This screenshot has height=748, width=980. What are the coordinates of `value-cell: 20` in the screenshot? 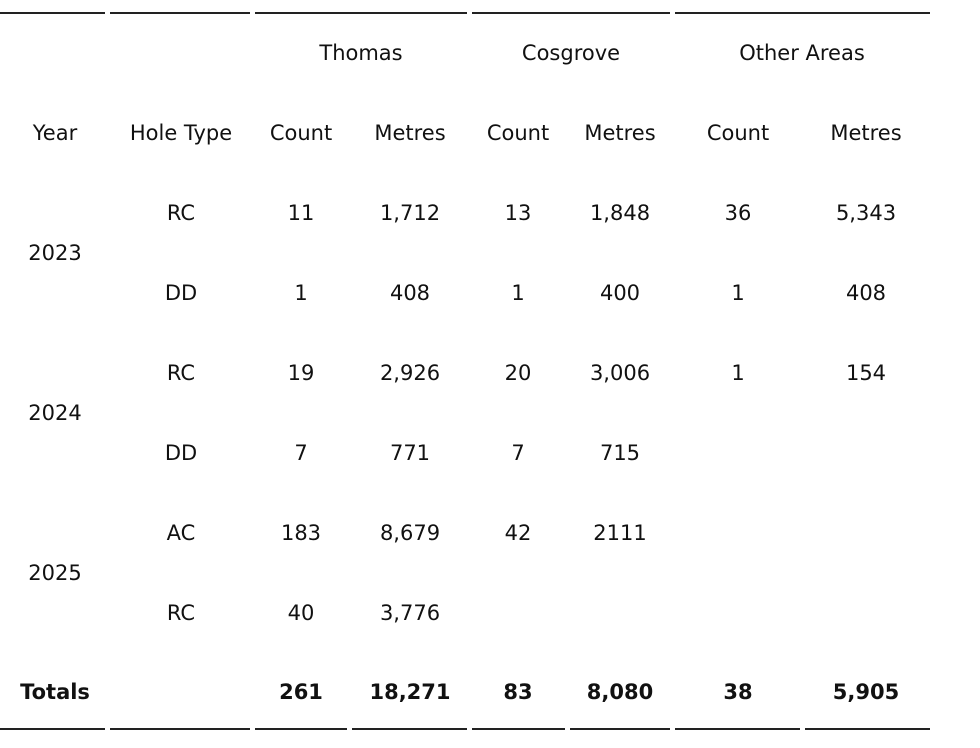 It's located at (518, 373).